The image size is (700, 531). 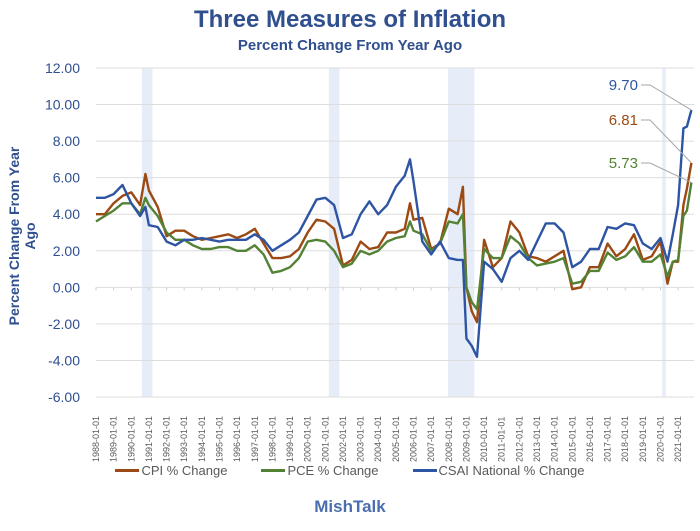 What do you see at coordinates (64, 397) in the screenshot?
I see `y-tick-label: -6.00` at bounding box center [64, 397].